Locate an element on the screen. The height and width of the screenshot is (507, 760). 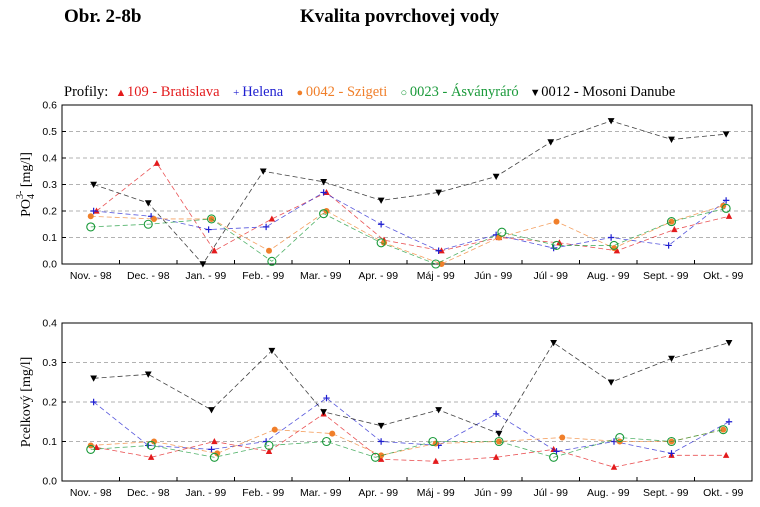
legend-item-szigeti: ● 0042 - Szigeti is located at coordinates (341, 92).